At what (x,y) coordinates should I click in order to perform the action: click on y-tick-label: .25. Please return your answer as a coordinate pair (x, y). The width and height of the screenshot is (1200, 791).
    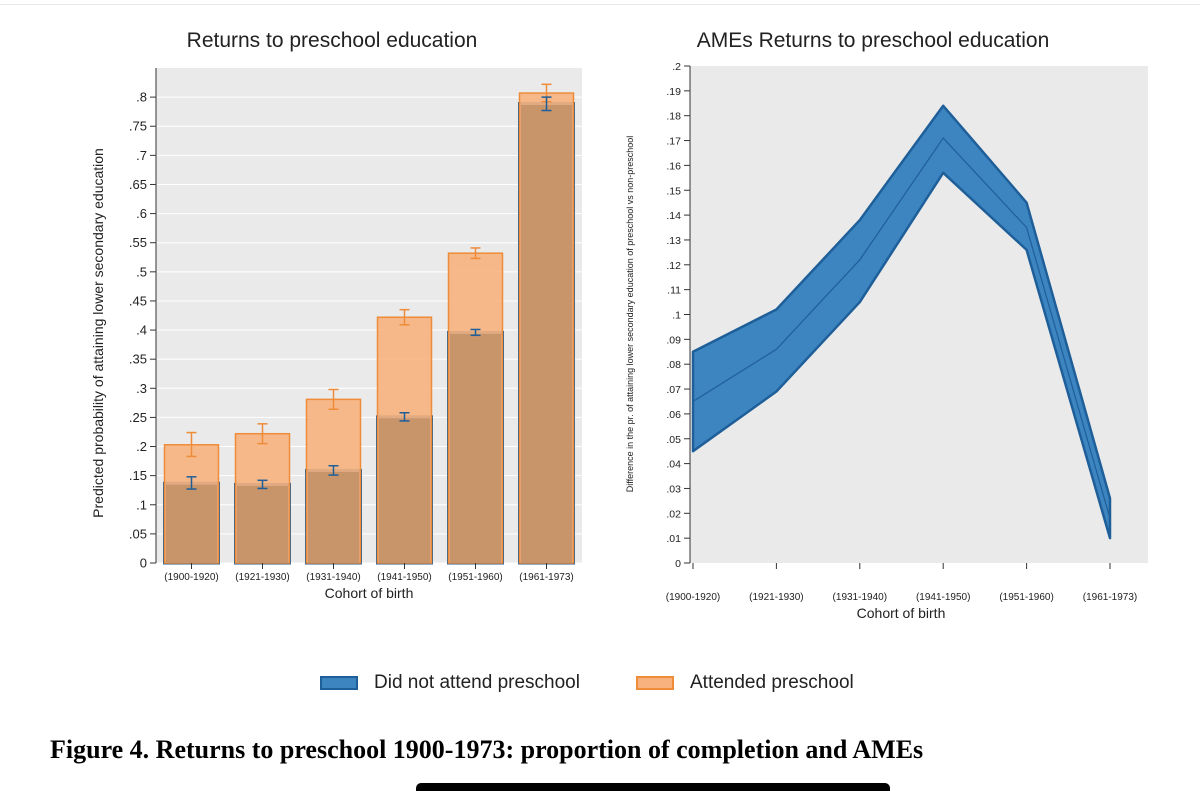
    Looking at the image, I should click on (138, 417).